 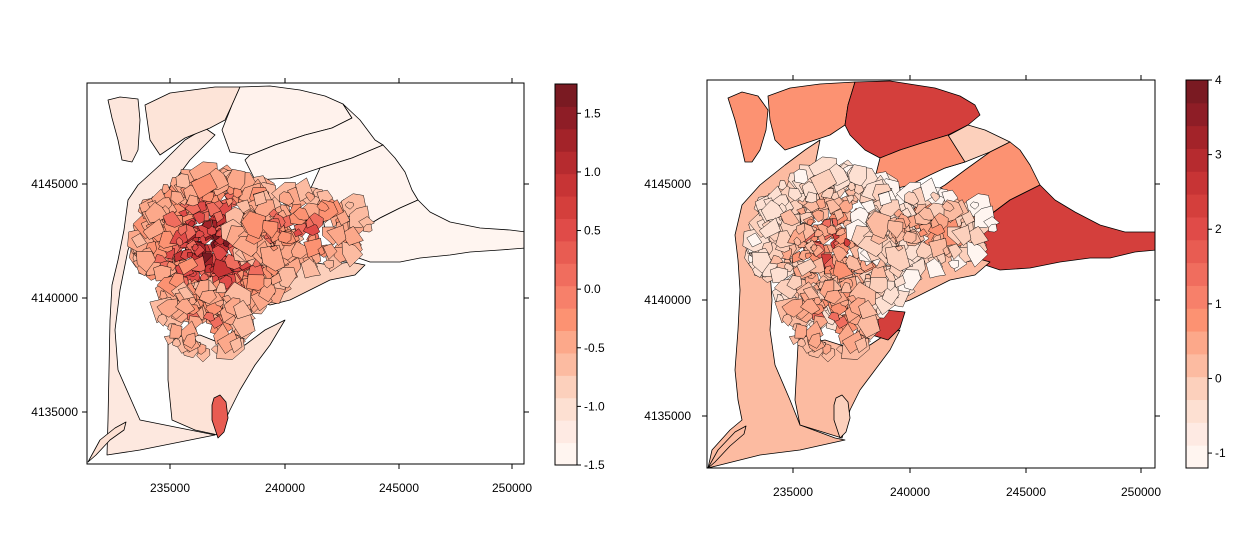 What do you see at coordinates (871, 259) in the screenshot?
I see `urban-cells-right` at bounding box center [871, 259].